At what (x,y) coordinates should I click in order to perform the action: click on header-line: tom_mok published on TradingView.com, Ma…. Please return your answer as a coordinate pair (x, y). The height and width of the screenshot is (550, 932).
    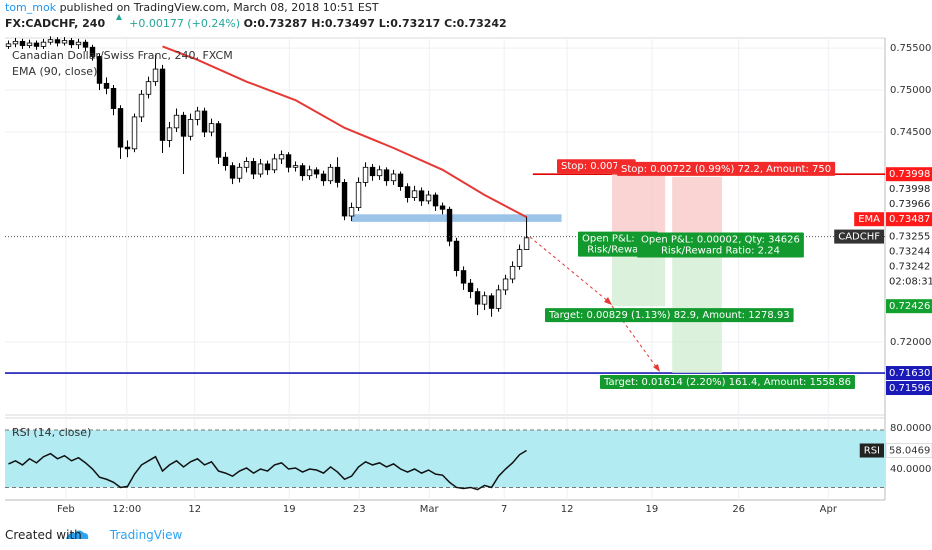
    Looking at the image, I should click on (192, 7).